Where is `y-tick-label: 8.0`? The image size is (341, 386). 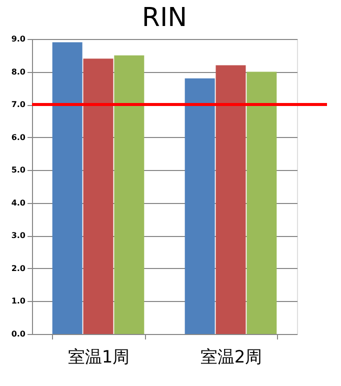 y-tick-label: 8.0 is located at coordinates (18, 71).